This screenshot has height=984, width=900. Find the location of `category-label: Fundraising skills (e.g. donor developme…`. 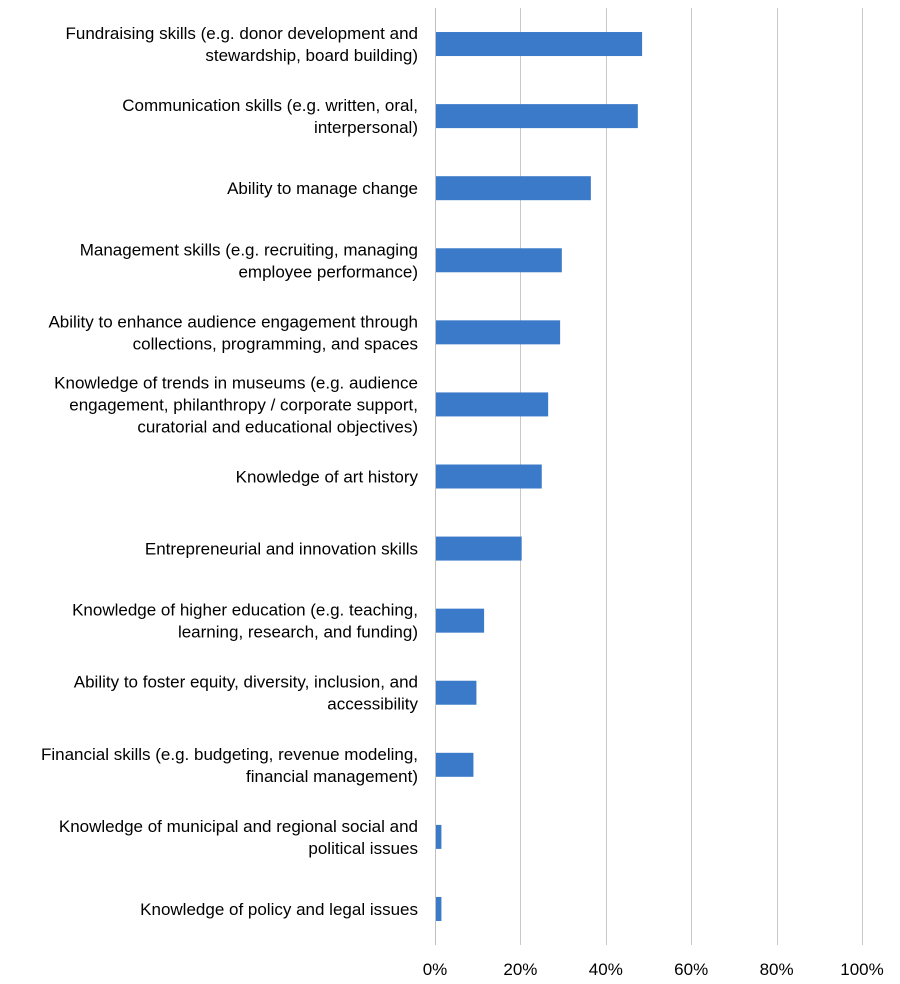

category-label: Fundraising skills (e.g. donor developme… is located at coordinates (242, 44).